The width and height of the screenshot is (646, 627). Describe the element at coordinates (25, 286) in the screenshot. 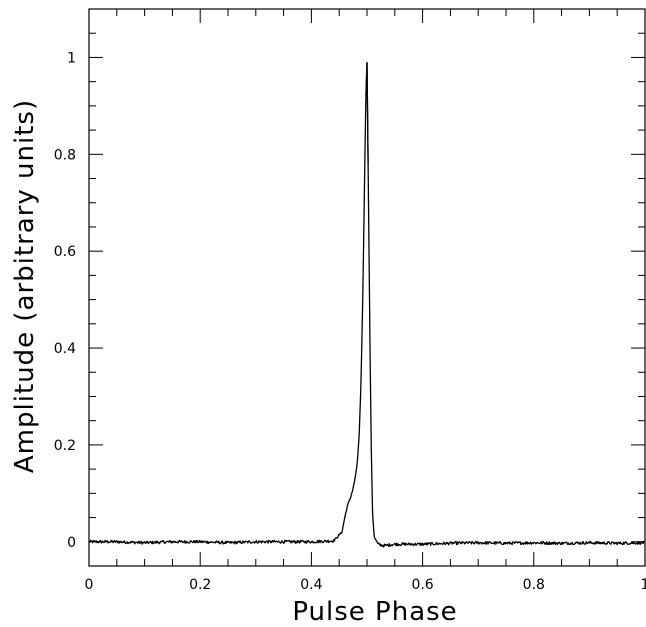

I see `y-axis-title: Amplitude (arbitrary units)` at that location.